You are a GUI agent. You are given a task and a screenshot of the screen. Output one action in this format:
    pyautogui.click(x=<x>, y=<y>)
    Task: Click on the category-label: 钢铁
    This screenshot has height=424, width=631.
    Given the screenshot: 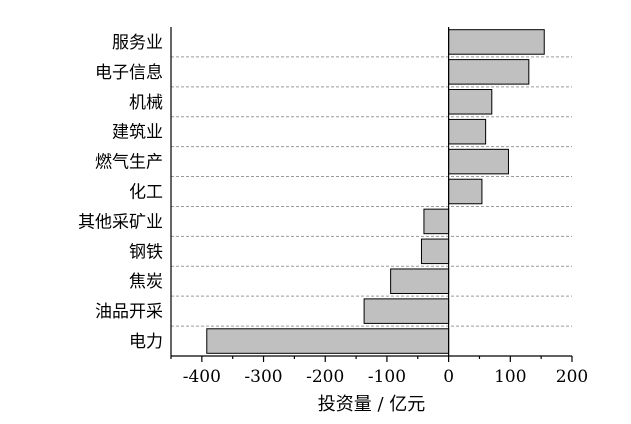 What is the action you would take?
    pyautogui.click(x=146, y=252)
    